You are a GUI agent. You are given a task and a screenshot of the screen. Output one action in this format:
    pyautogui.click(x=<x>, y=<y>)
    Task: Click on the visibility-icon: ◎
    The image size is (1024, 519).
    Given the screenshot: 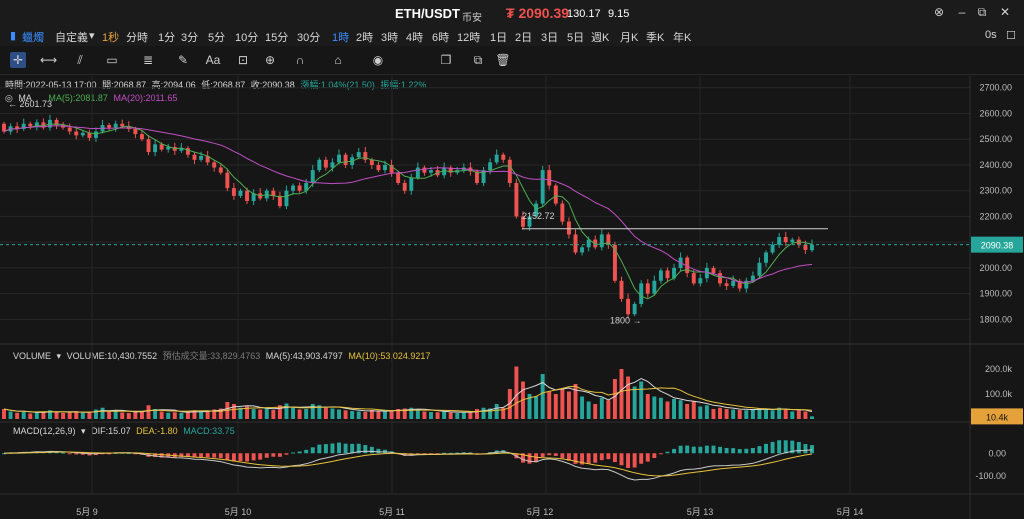 What is the action you would take?
    pyautogui.click(x=9, y=98)
    